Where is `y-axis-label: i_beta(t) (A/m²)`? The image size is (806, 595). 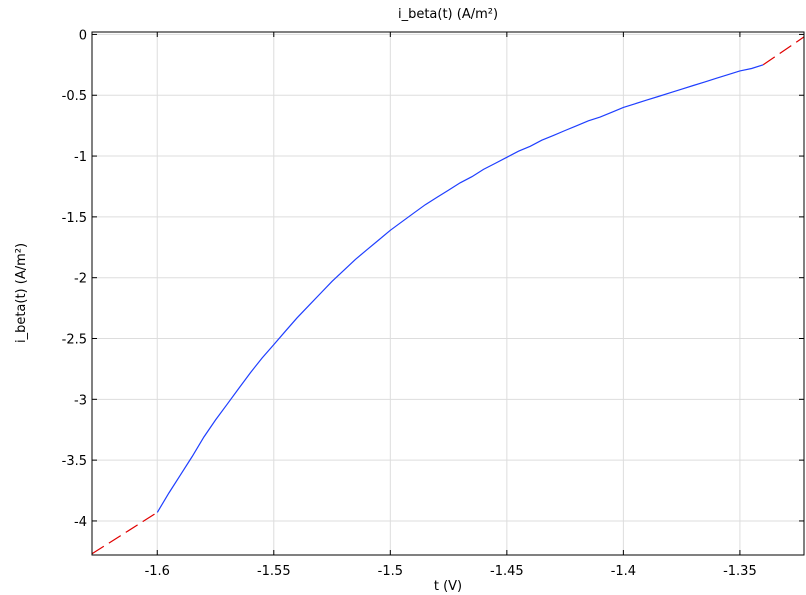 y-axis-label: i_beta(t) (A/m²) is located at coordinates (21, 293).